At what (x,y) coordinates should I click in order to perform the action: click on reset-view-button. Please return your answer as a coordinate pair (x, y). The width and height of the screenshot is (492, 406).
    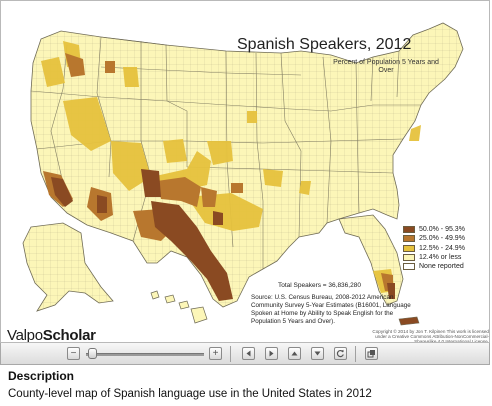
    Looking at the image, I should click on (340, 353).